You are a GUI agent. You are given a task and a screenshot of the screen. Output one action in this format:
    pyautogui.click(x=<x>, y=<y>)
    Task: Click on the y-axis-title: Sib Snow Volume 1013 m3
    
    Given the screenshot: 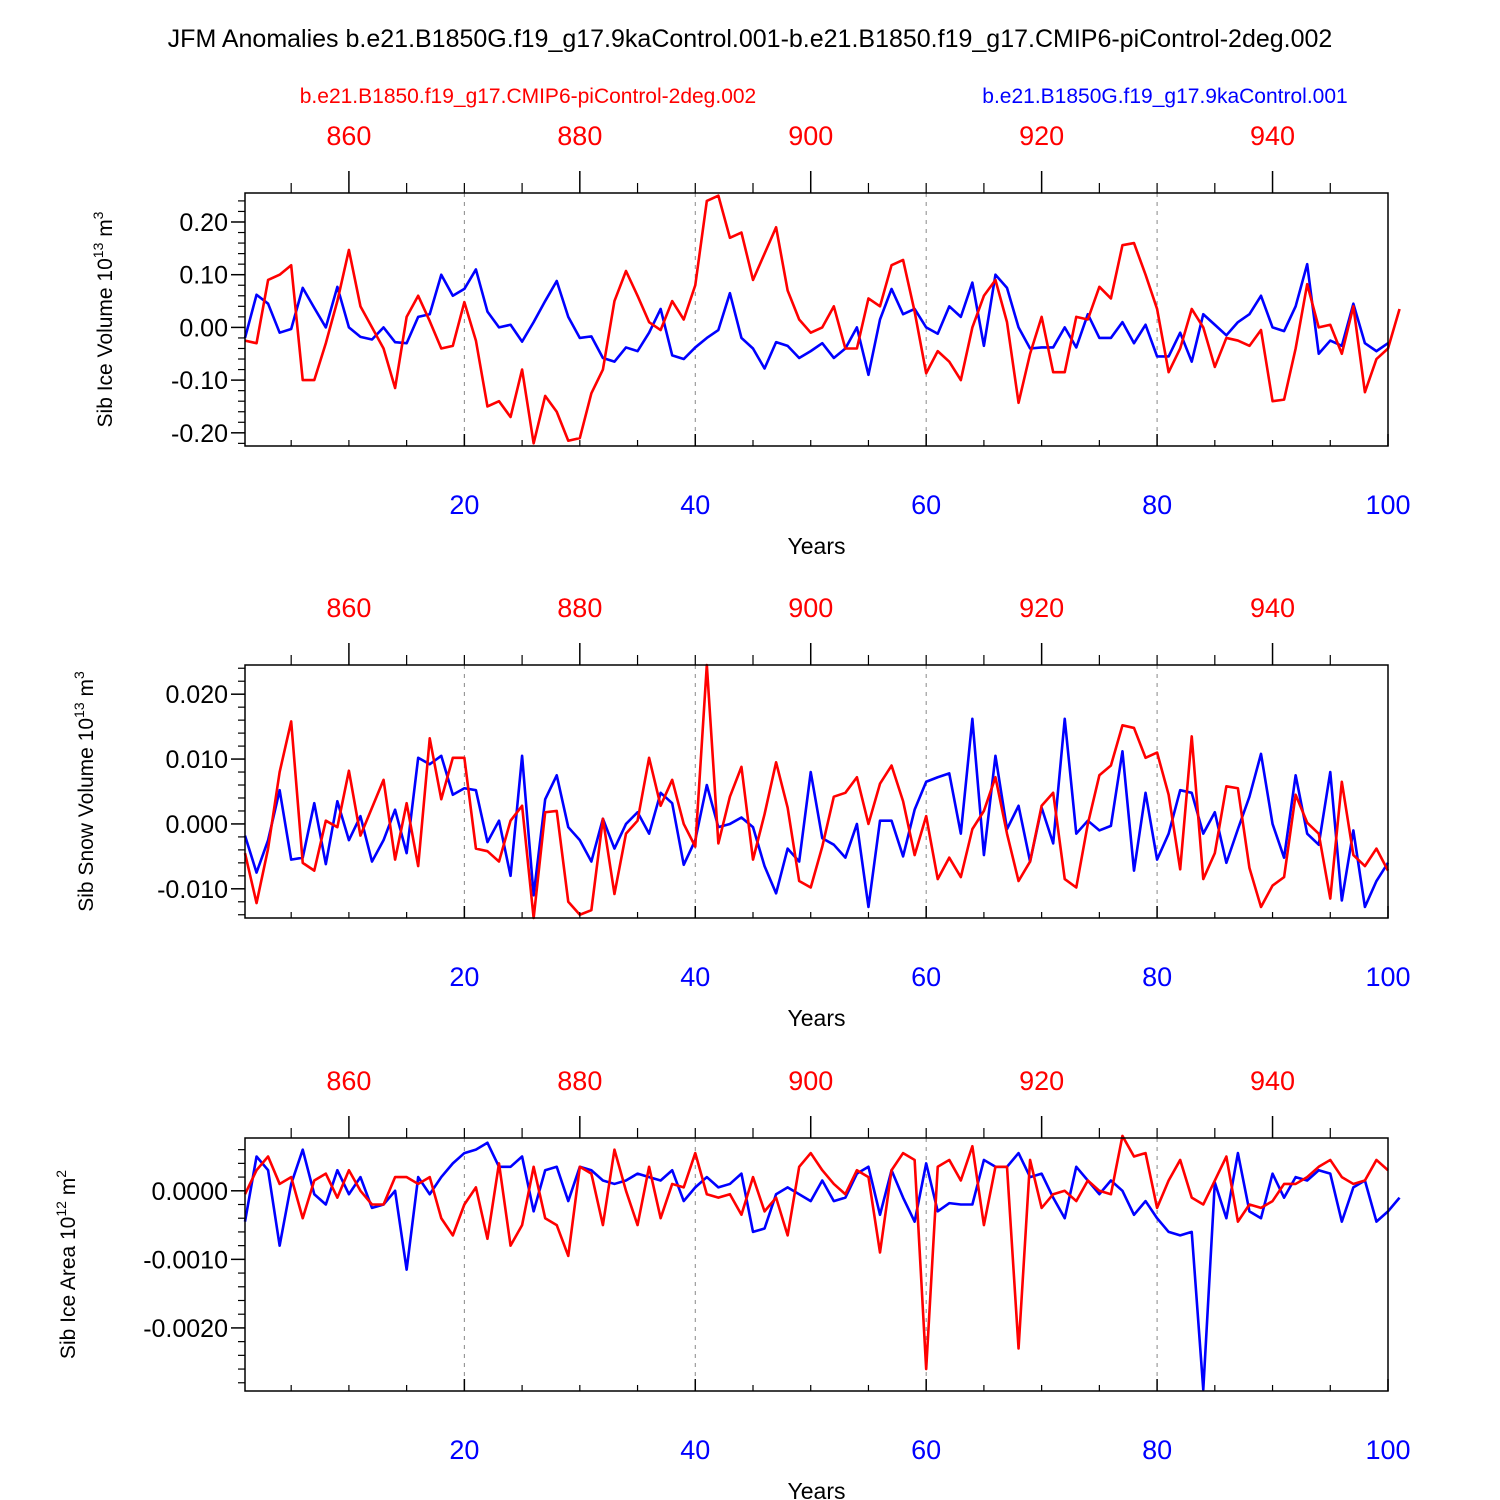 What is the action you would take?
    pyautogui.click(x=84, y=791)
    